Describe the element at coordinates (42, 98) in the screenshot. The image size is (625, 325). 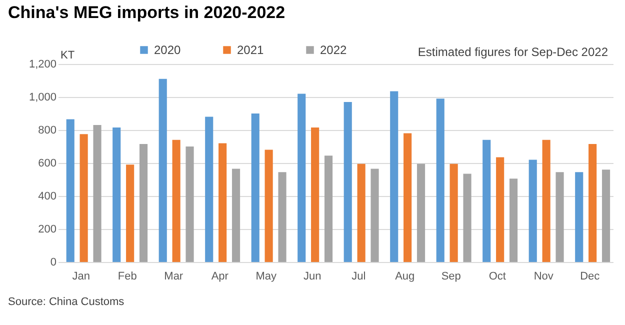
I see `y-tick-label: 1,000` at that location.